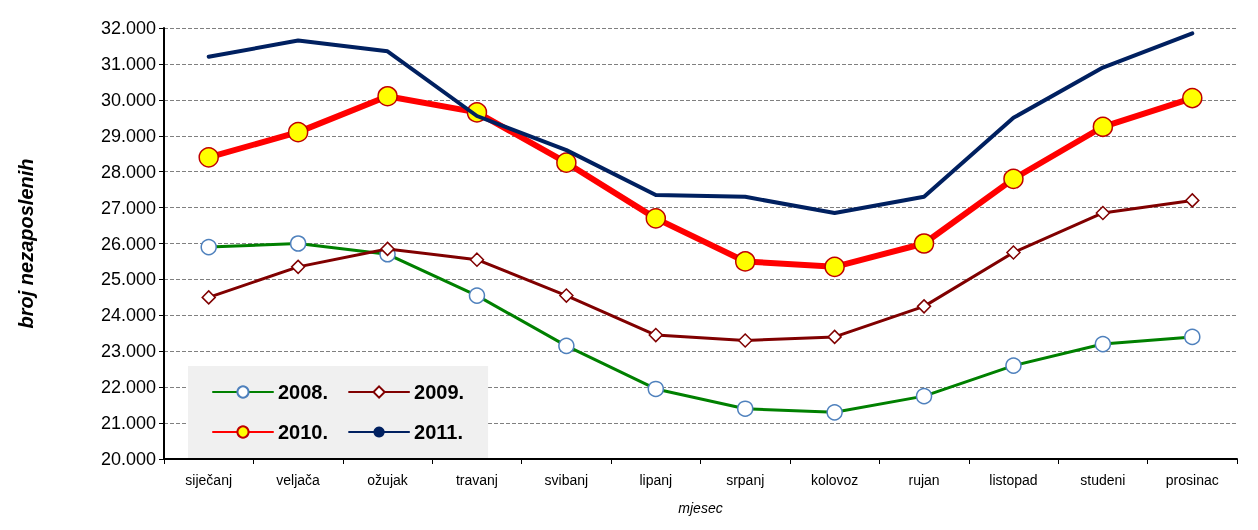 The image size is (1258, 530). Describe the element at coordinates (834, 480) in the screenshot. I see `x-tick-label: kolovoz` at that location.